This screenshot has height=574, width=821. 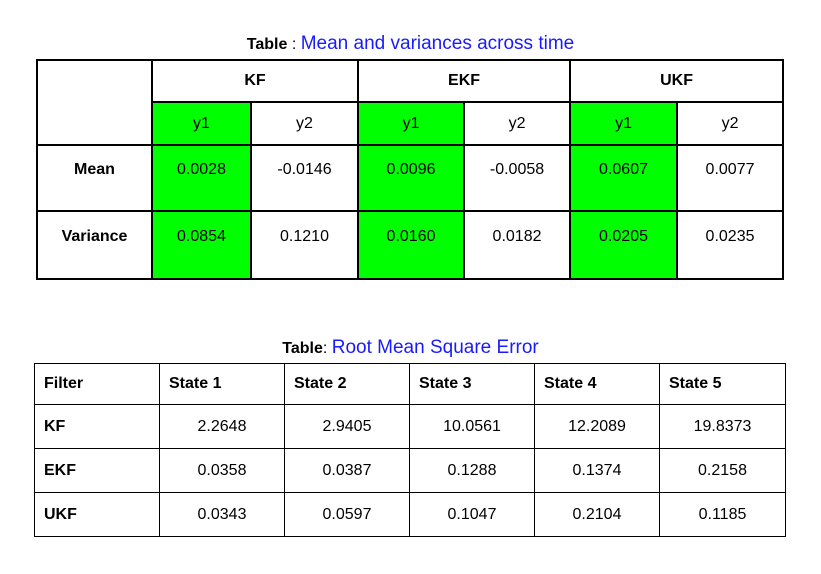 What do you see at coordinates (97, 384) in the screenshot?
I see `header-filter: Filter` at bounding box center [97, 384].